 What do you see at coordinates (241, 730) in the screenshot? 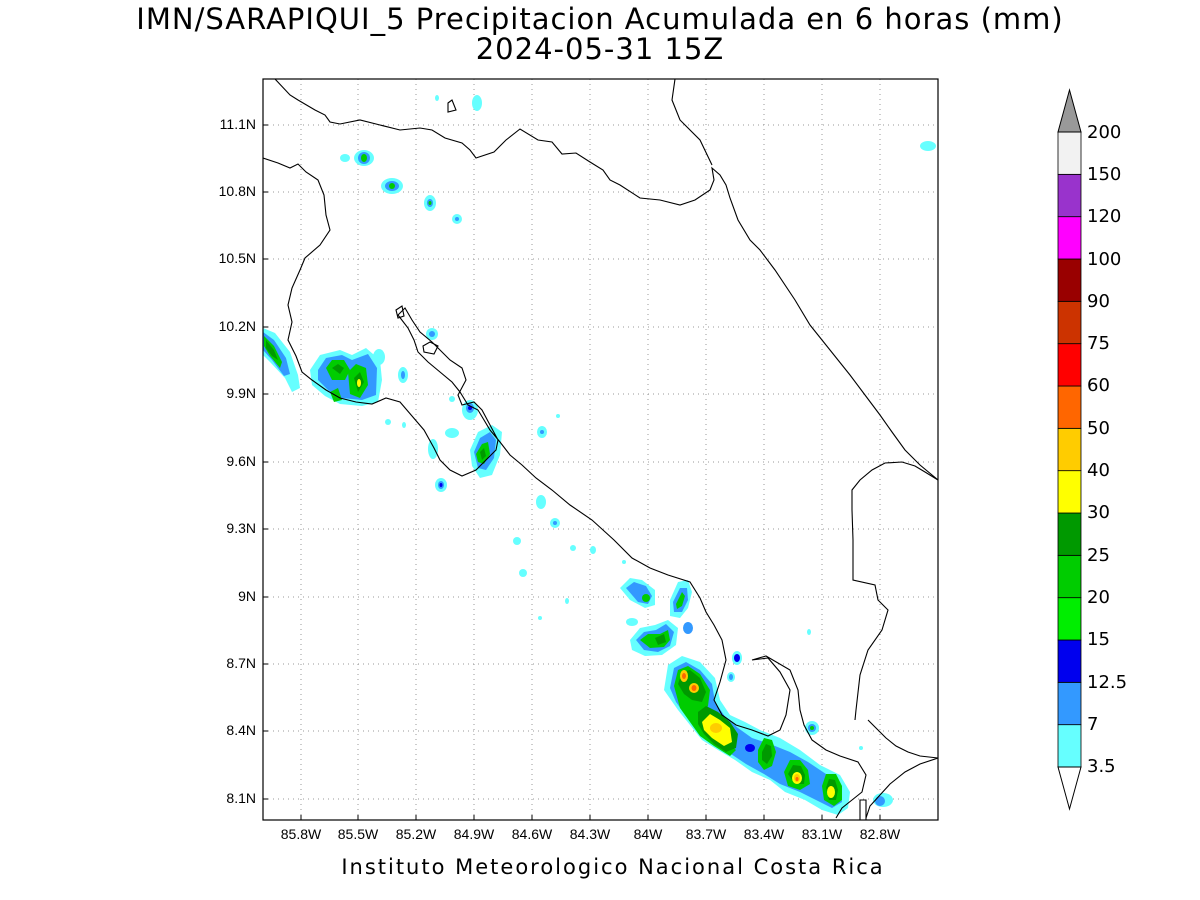
I see `y-tick-label: 8.4N` at bounding box center [241, 730].